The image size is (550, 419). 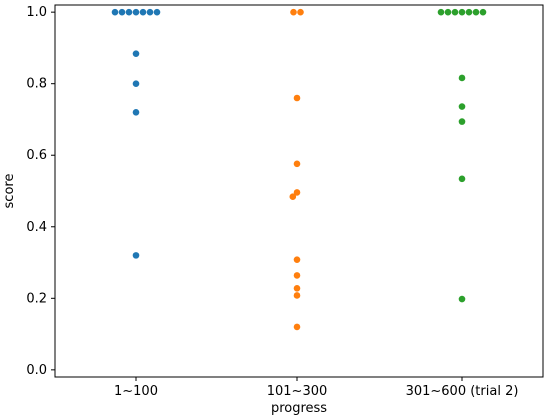 I want to click on x-axis-label: progress, so click(x=299, y=408).